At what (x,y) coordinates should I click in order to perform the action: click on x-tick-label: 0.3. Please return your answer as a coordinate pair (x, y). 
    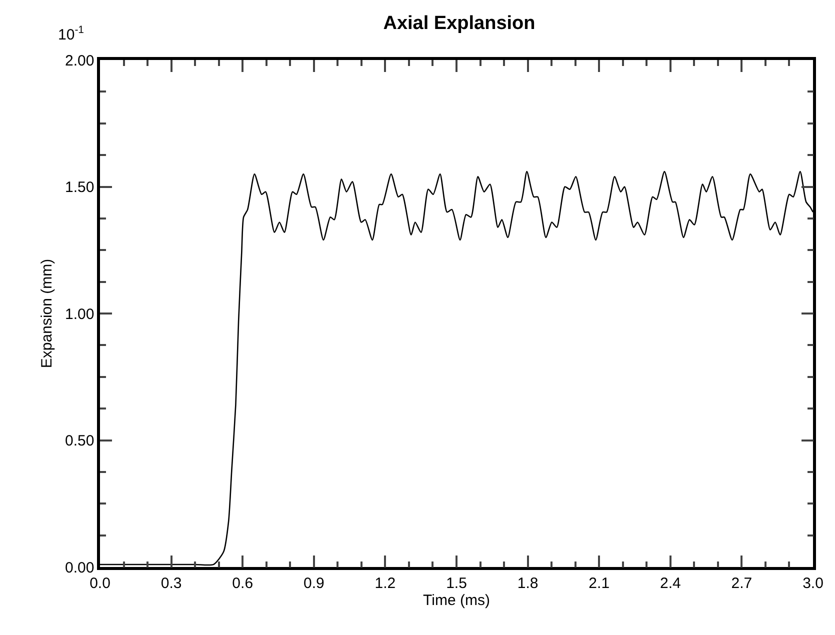
    Looking at the image, I should click on (171, 583).